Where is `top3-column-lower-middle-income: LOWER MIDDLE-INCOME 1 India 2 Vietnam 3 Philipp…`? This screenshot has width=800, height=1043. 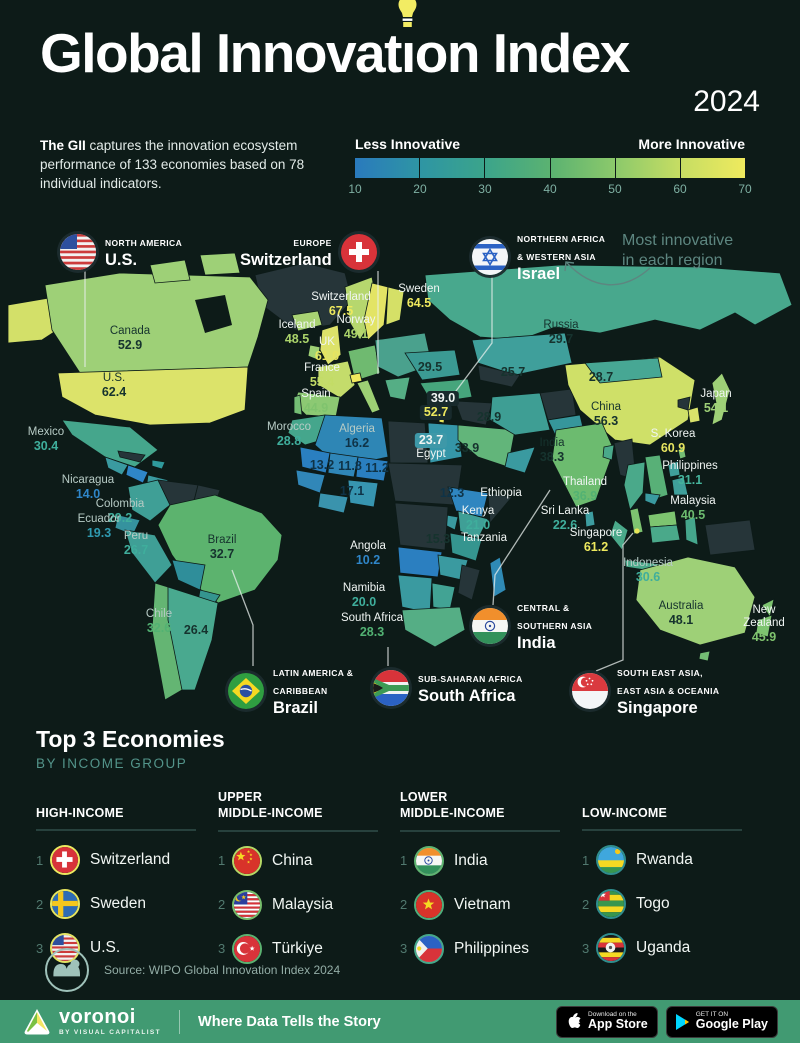 top3-column-lower-middle-income: LOWER MIDDLE-INCOME 1 India 2 Vietnam 3 Philipp… is located at coordinates (491, 876).